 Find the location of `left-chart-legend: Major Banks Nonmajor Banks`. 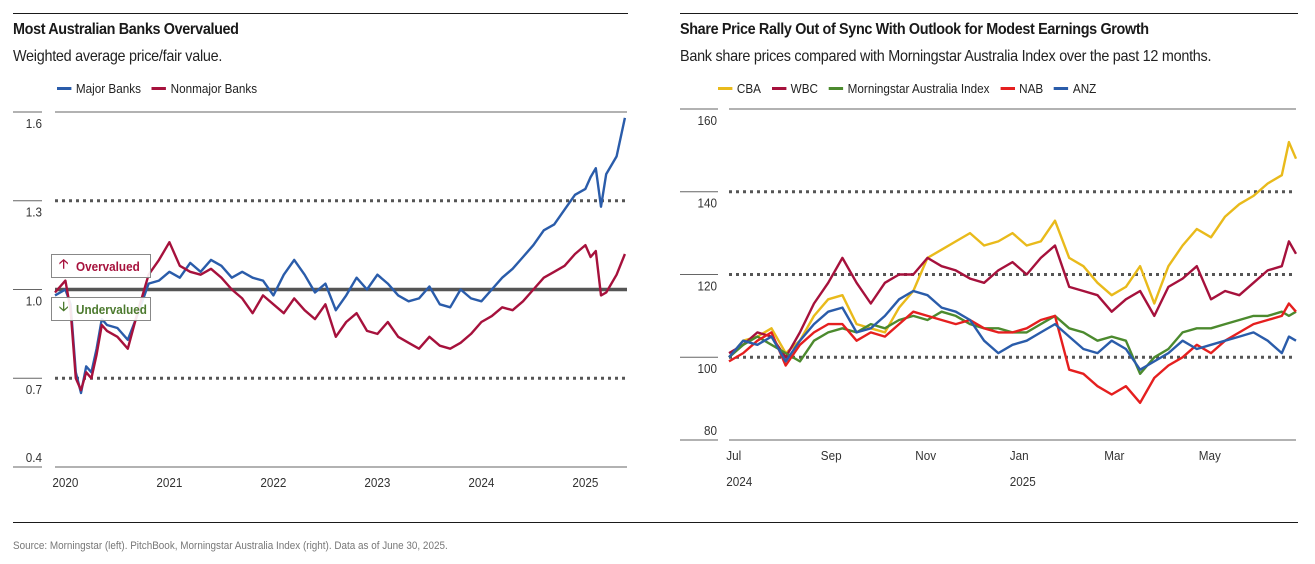

left-chart-legend: Major Banks Nonmajor Banks is located at coordinates (157, 88).